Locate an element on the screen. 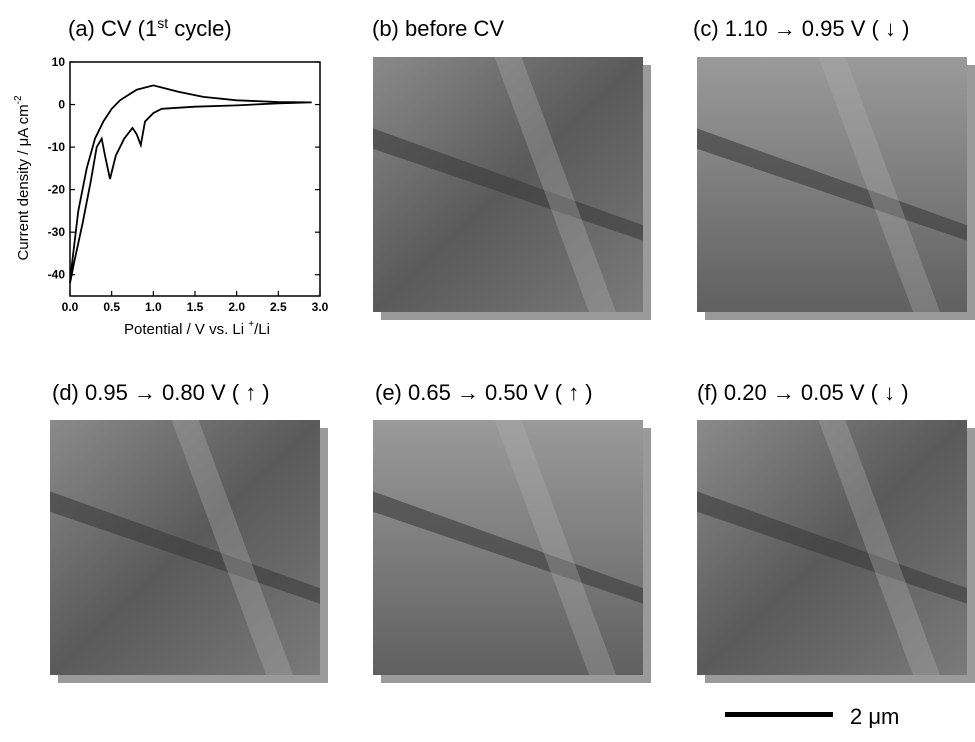  plot-frame is located at coordinates (195, 179).